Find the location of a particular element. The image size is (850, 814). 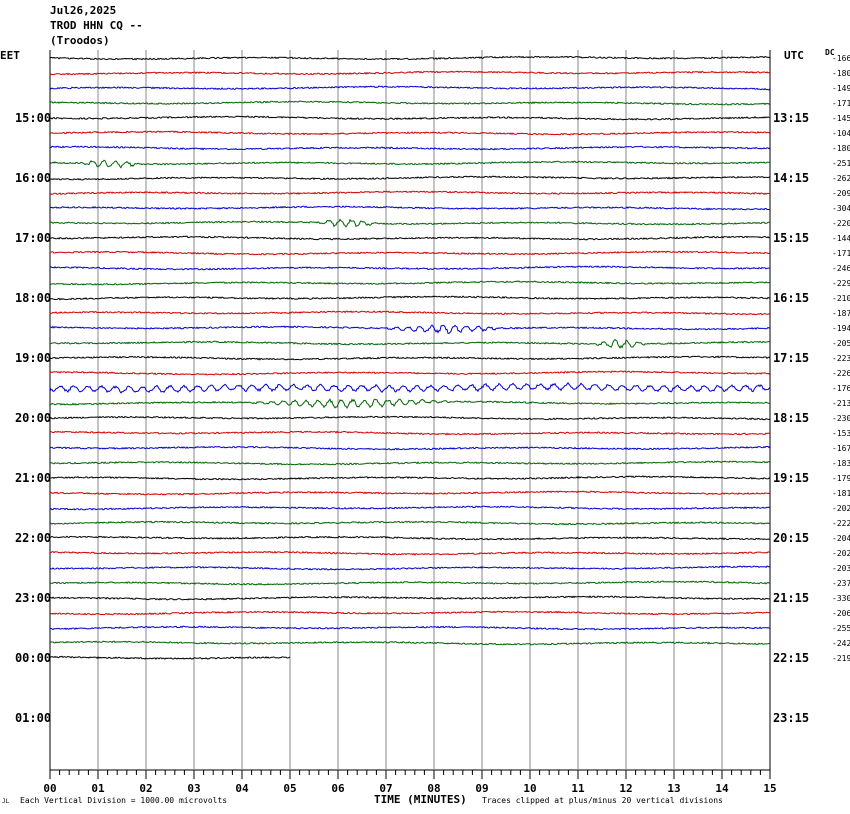

right-hour-label: 17:15 is located at coordinates (791, 358).